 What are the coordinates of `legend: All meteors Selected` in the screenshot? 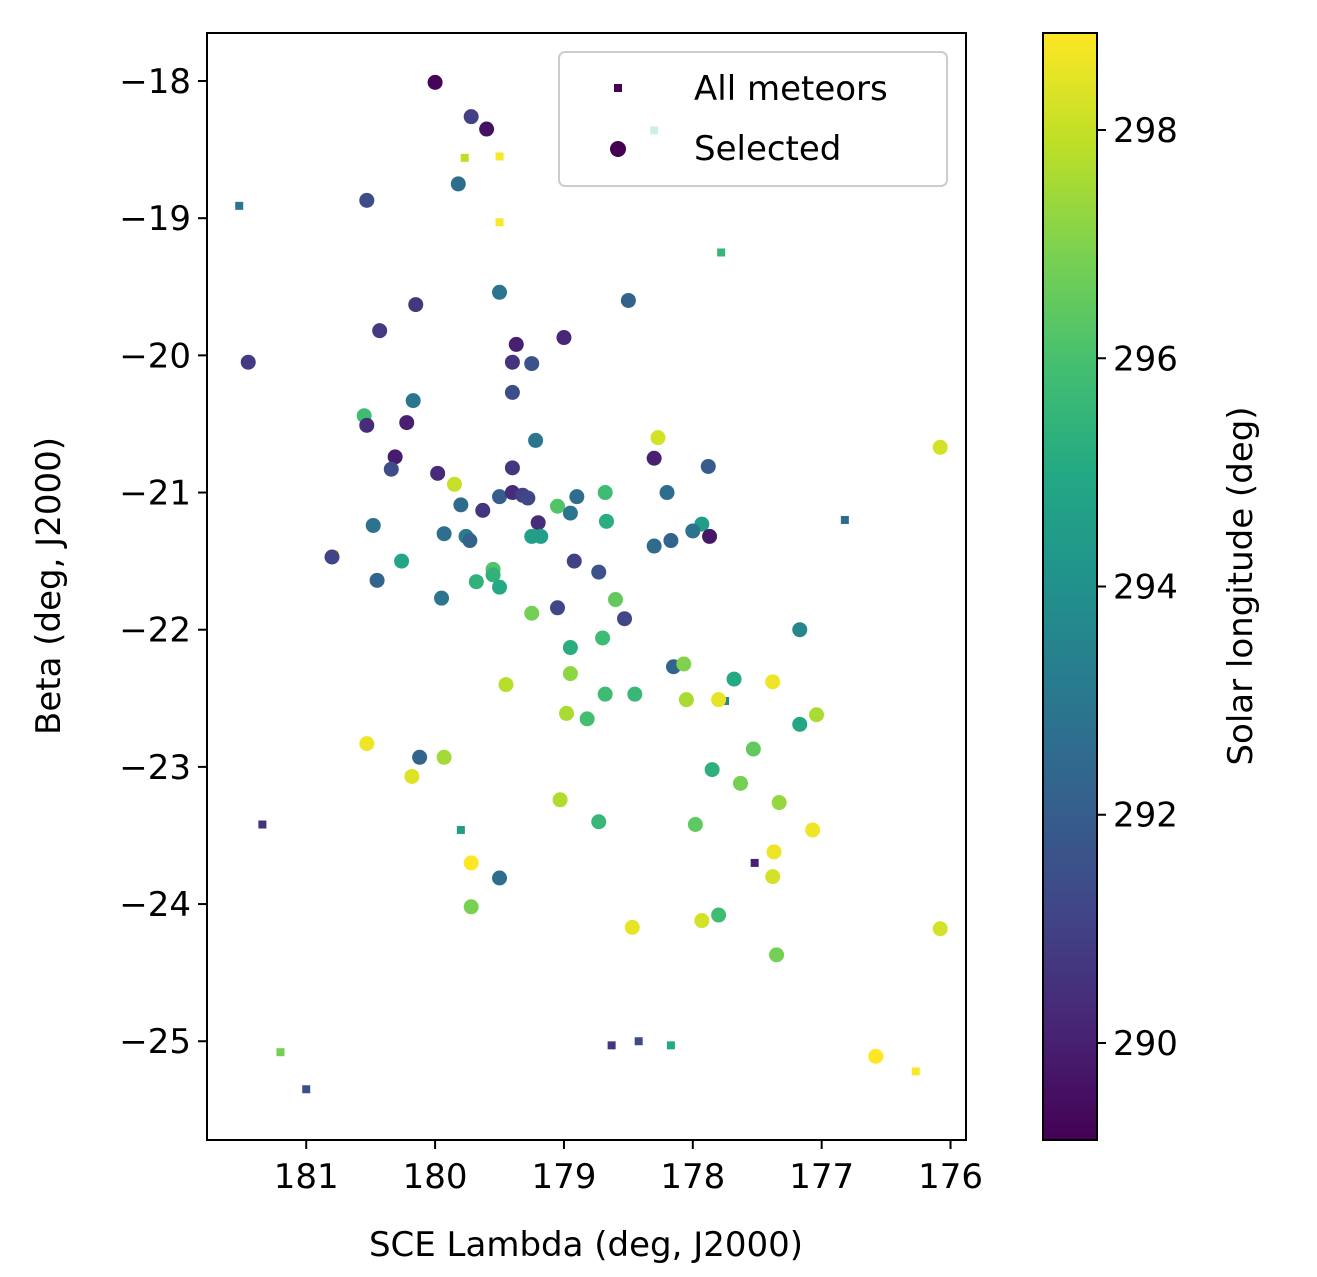 It's located at (753, 119).